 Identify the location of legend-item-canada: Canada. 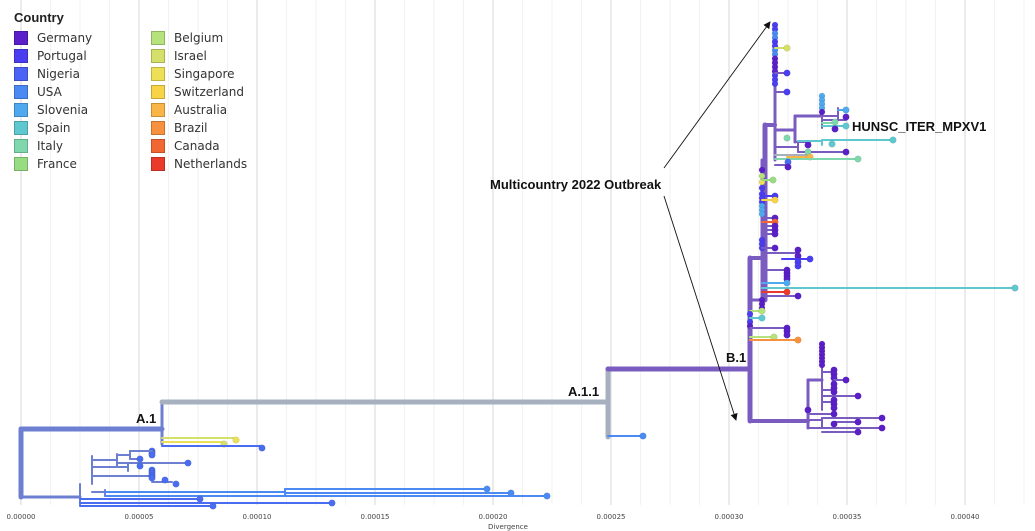
(219, 146).